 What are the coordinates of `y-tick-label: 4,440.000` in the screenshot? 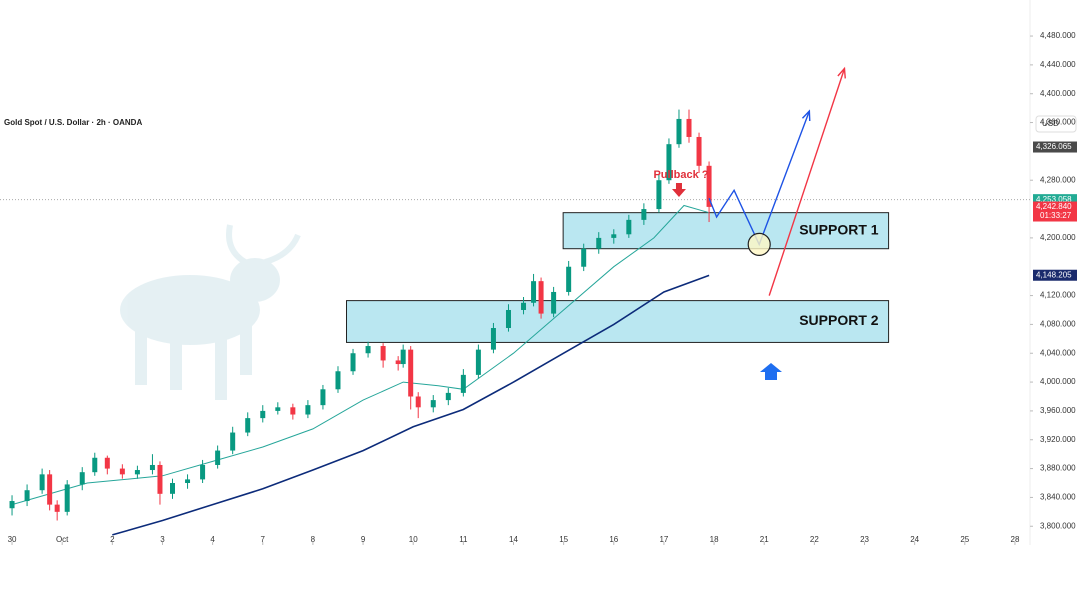 It's located at (1058, 64).